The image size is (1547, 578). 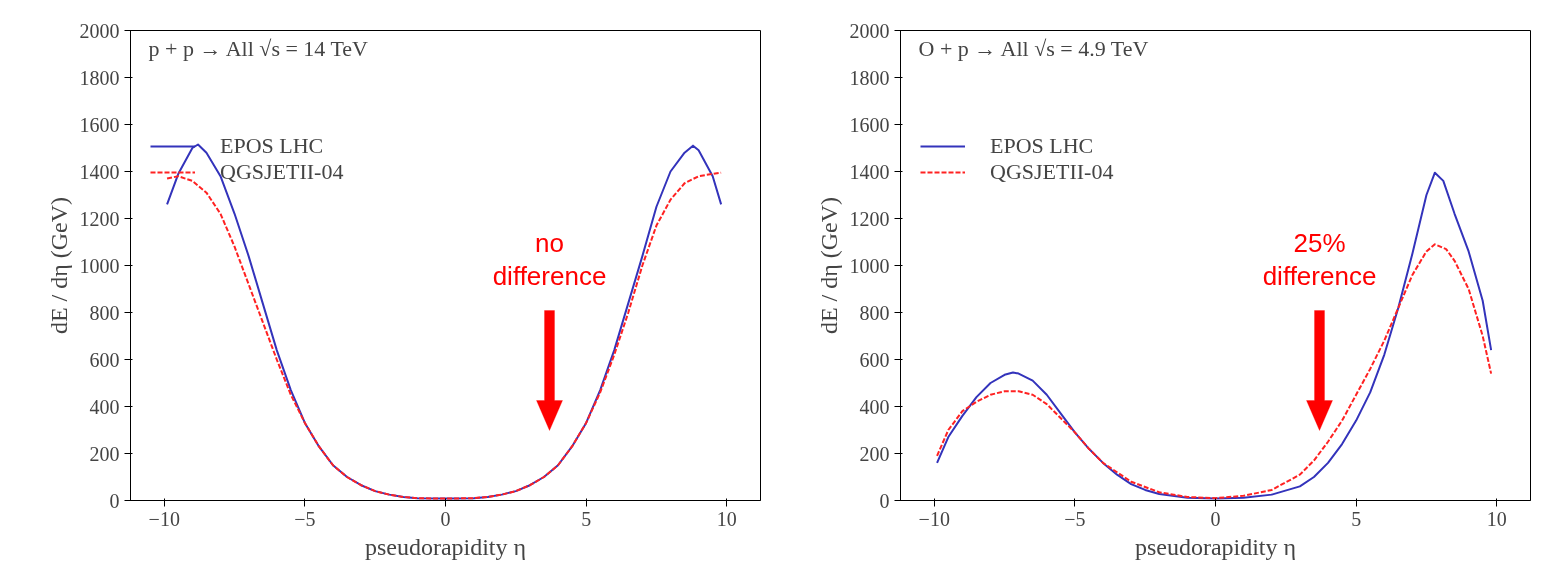 What do you see at coordinates (258, 48) in the screenshot?
I see `chart-title: p + p → All √s = 14 TeV` at bounding box center [258, 48].